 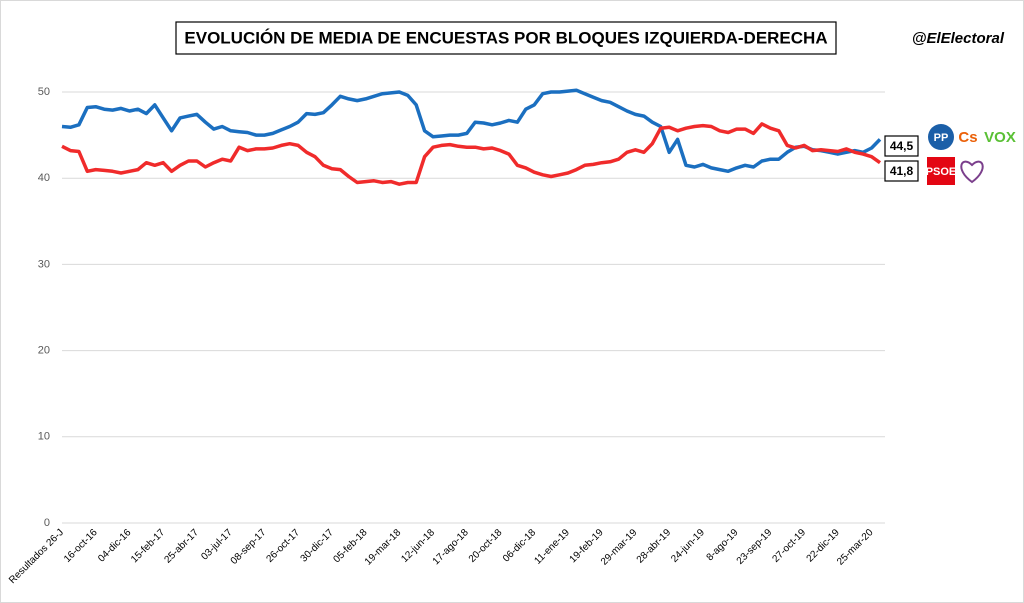 What do you see at coordinates (44, 437) in the screenshot?
I see `y-tick-label: 10` at bounding box center [44, 437].